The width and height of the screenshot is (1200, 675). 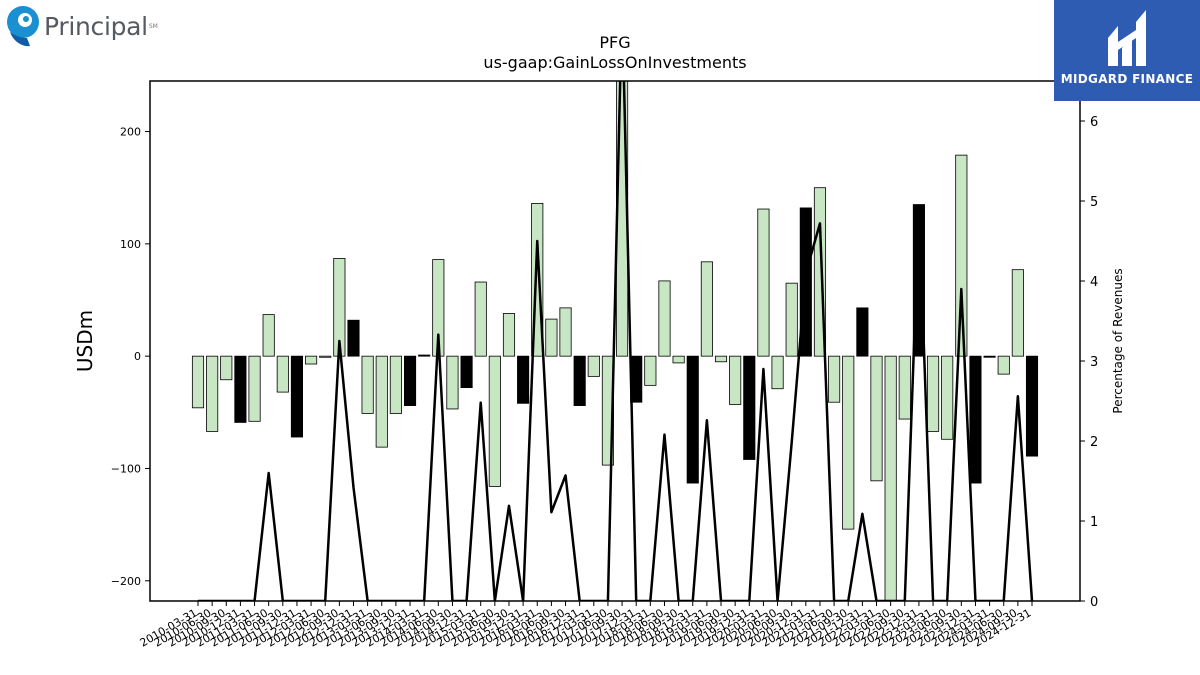 I want to click on y2-tick-label: 1, so click(x=1094, y=522).